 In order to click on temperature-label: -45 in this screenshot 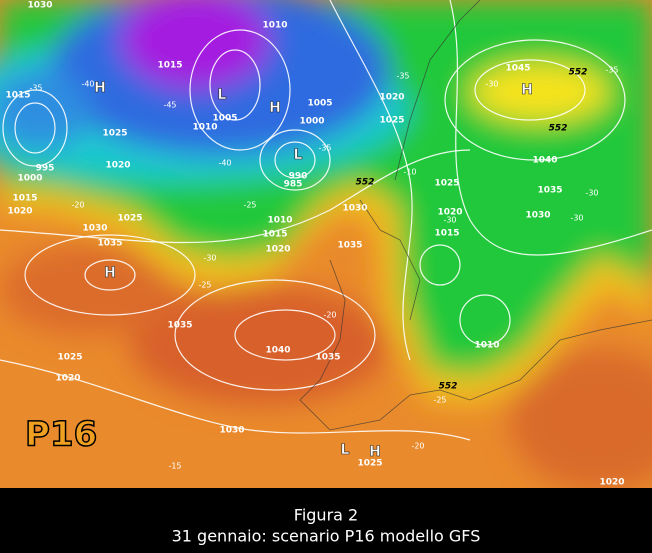, I will do `click(169, 105)`.